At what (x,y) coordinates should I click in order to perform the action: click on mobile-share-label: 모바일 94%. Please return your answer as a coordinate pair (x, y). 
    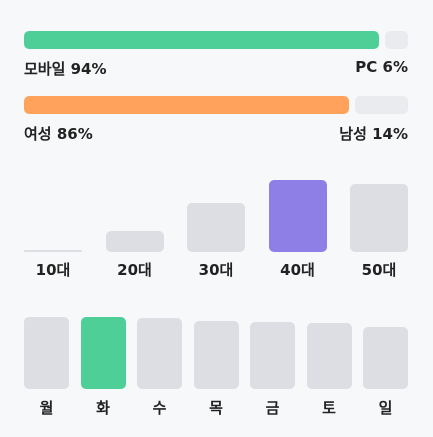
    Looking at the image, I should click on (65, 69).